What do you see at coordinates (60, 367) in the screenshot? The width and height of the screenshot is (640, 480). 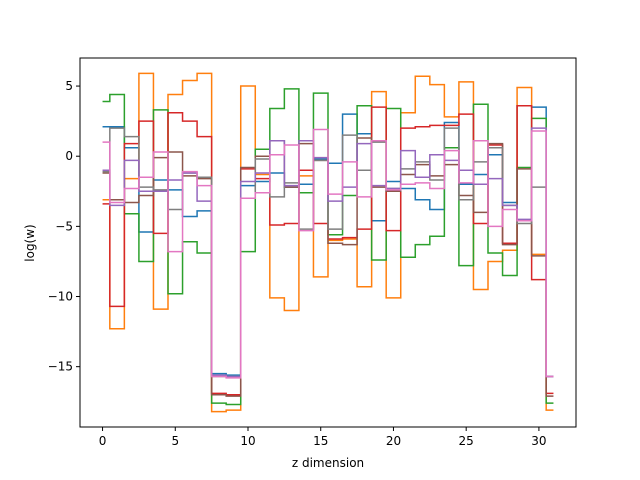 I see `y-tick-label: −15` at bounding box center [60, 367].